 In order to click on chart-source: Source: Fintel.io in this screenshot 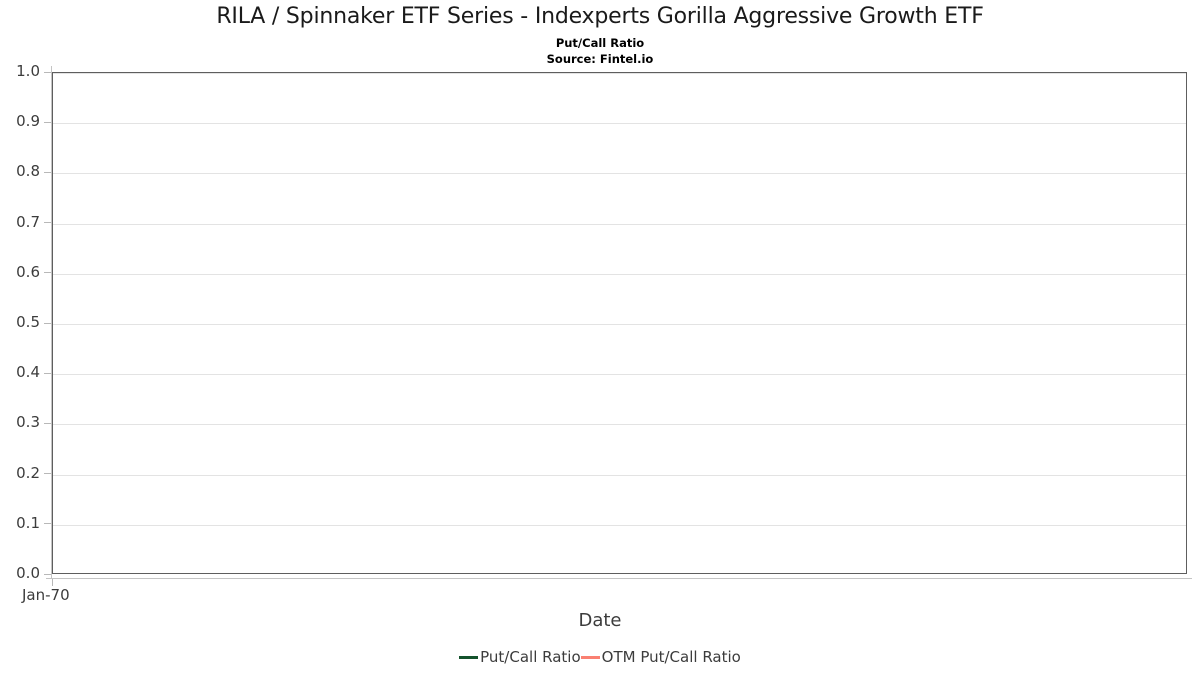, I will do `click(600, 59)`.